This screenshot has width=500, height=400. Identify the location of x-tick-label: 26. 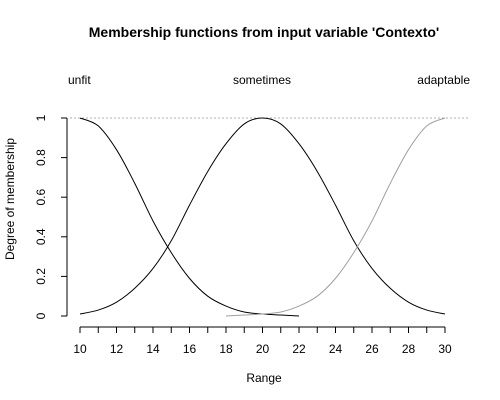
(372, 349).